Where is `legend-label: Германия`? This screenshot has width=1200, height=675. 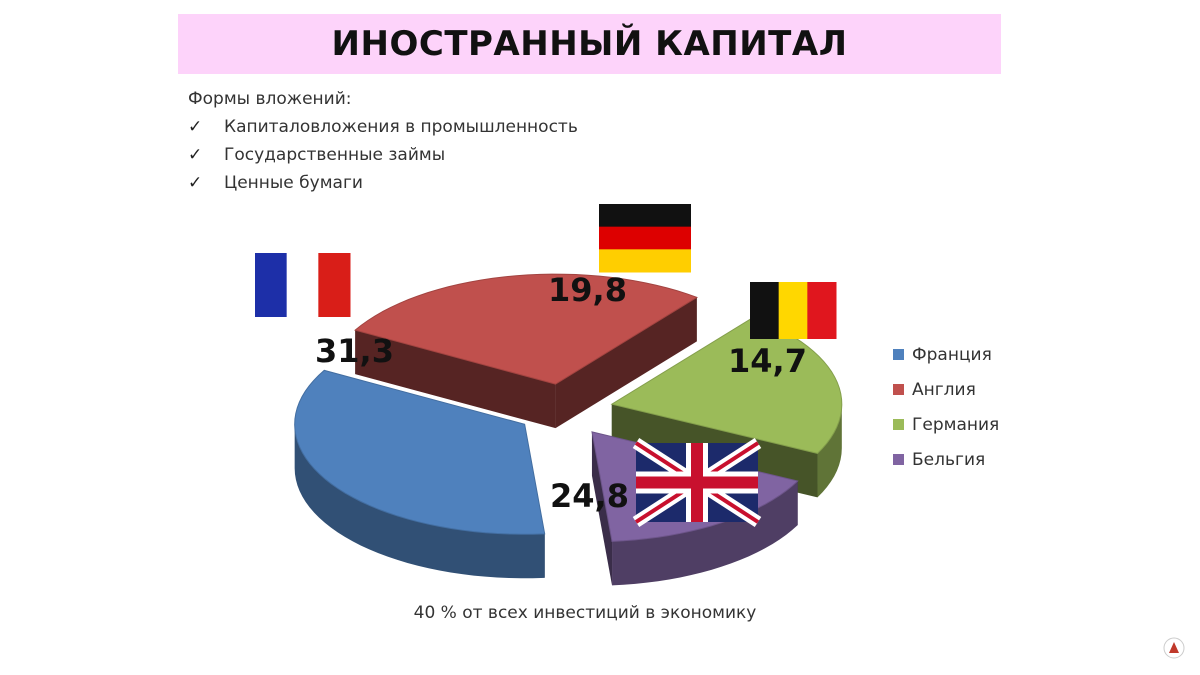
legend-label: Германия is located at coordinates (956, 424).